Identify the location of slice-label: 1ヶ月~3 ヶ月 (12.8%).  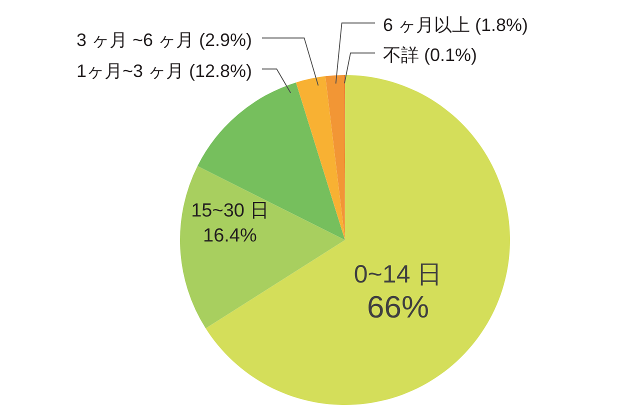
(164, 71).